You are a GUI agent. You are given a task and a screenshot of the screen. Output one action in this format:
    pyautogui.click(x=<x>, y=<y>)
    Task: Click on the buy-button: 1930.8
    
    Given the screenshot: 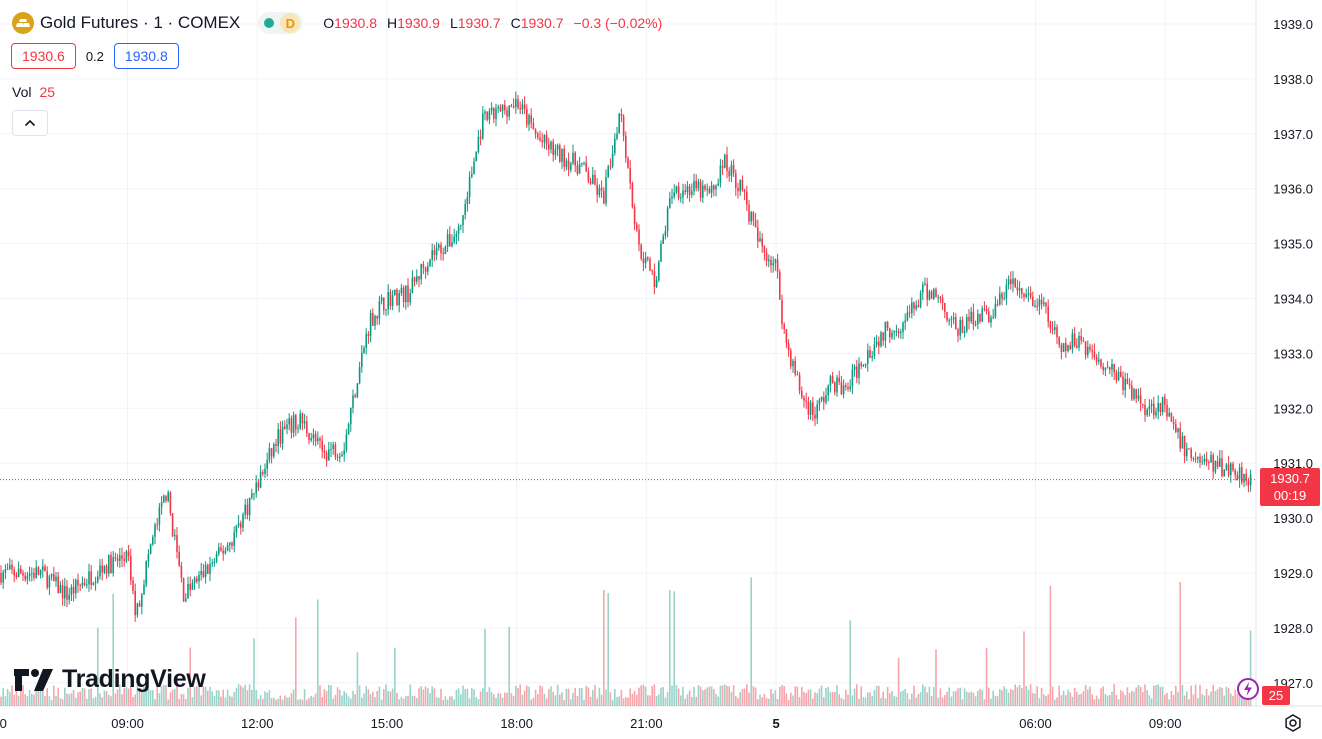 What is the action you would take?
    pyautogui.click(x=146, y=56)
    